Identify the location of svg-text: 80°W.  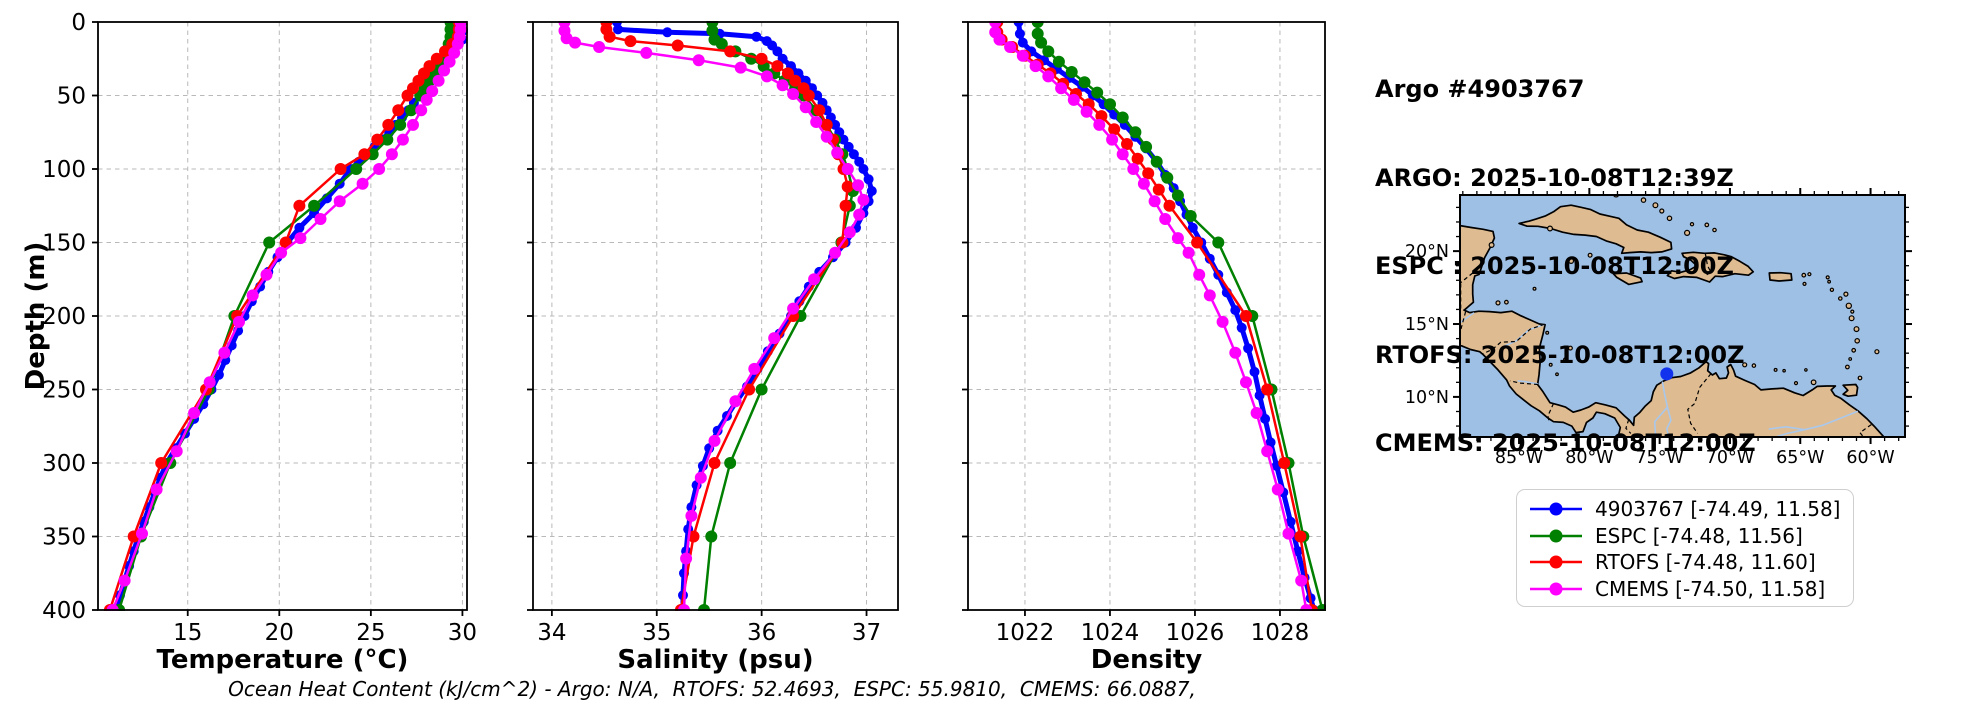
(1589, 458).